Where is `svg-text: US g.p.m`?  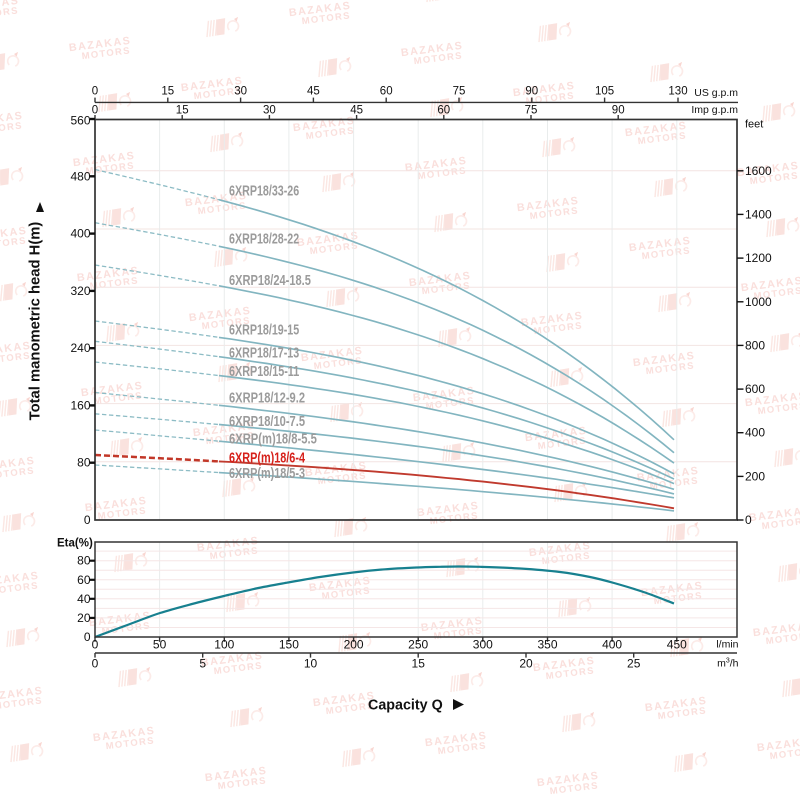 svg-text: US g.p.m is located at coordinates (716, 93).